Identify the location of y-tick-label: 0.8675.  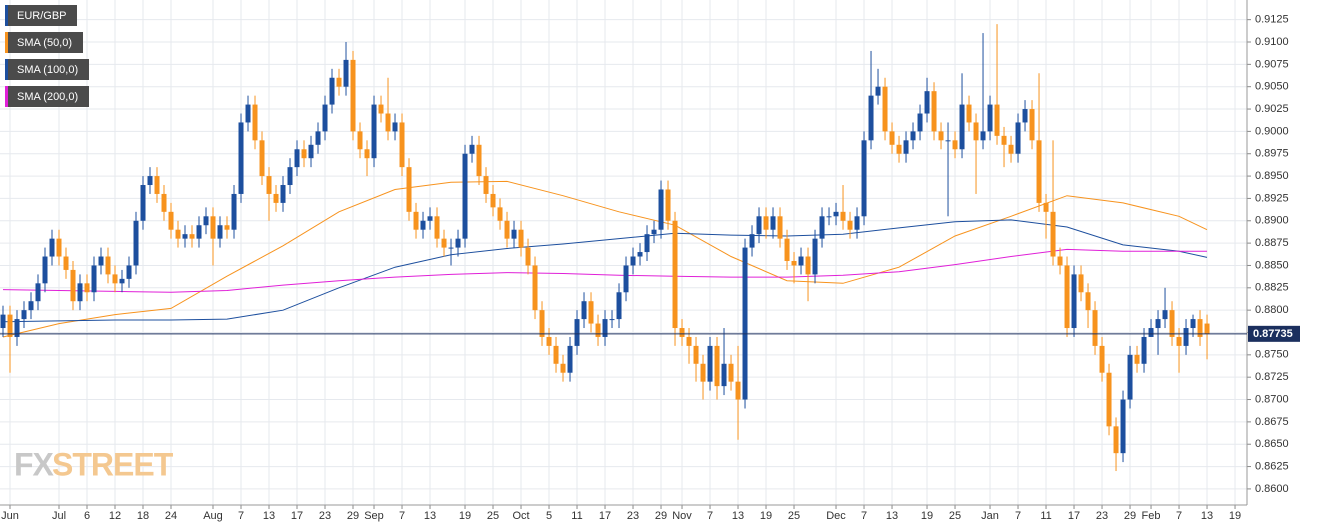
(1272, 422).